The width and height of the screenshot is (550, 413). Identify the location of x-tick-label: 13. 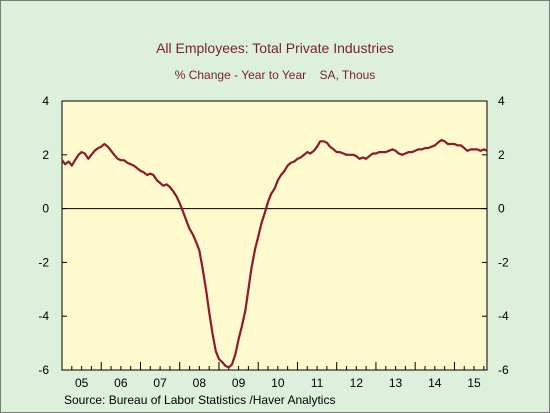
(396, 383).